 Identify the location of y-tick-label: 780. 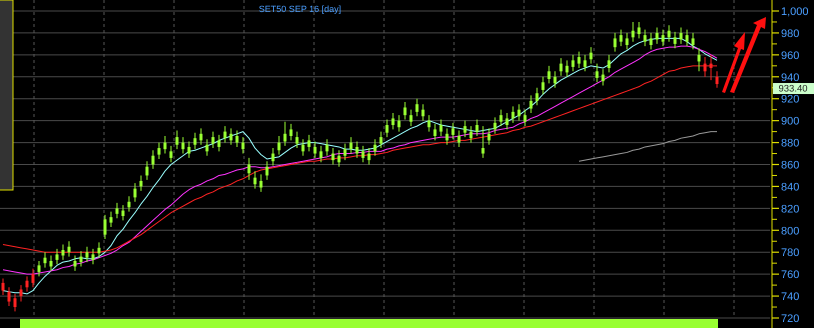
(790, 253).